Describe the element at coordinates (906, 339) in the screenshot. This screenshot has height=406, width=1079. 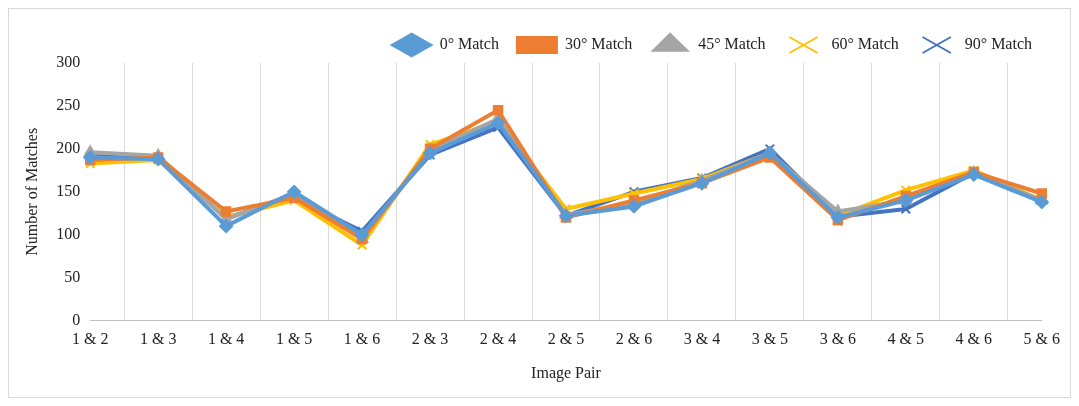
I see `x-tick-label: 4 & 5` at that location.